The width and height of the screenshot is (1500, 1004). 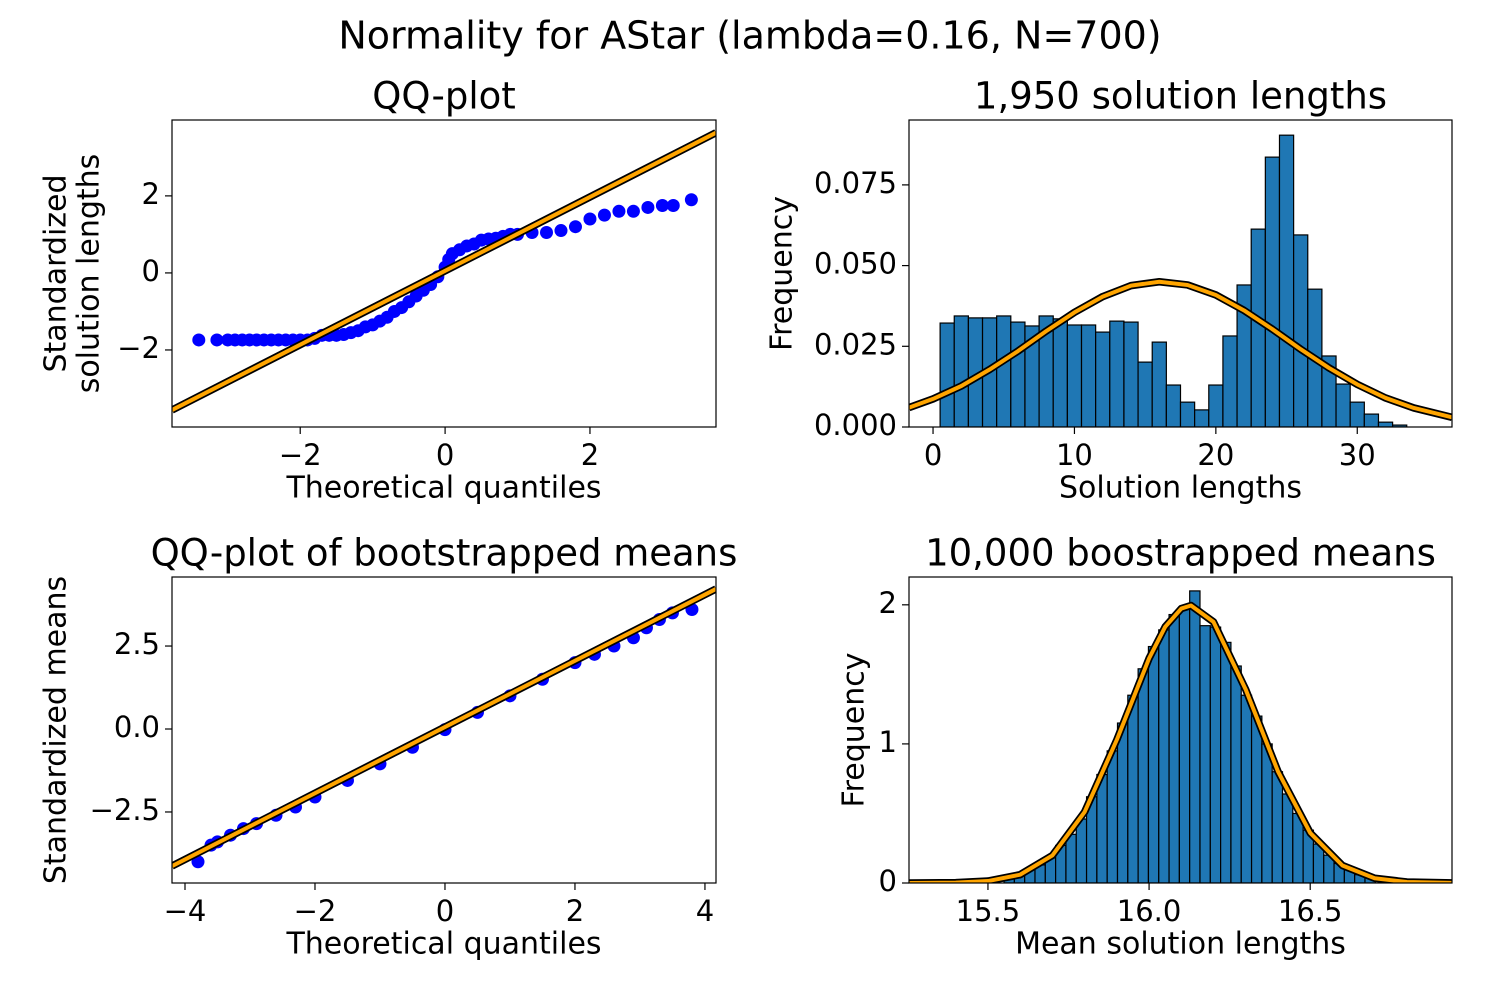 What do you see at coordinates (855, 264) in the screenshot?
I see `y-tick-label: 0.050` at bounding box center [855, 264].